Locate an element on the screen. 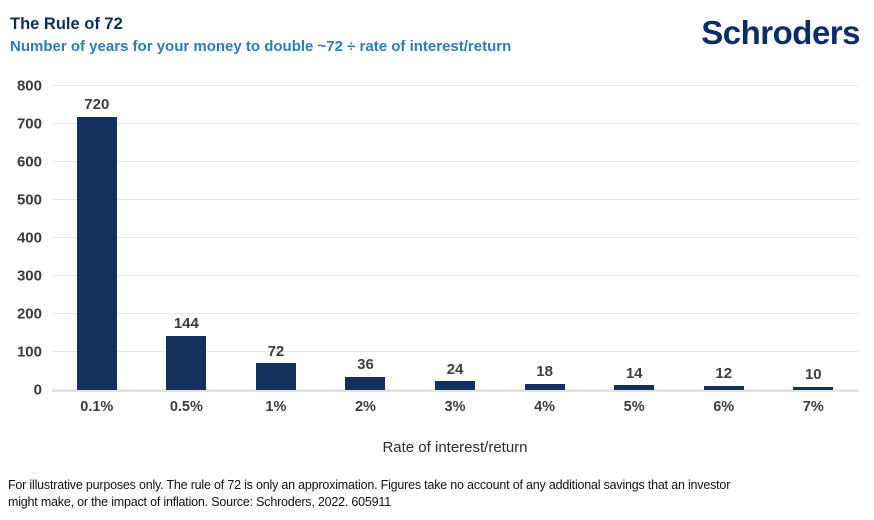 Image resolution: width=874 pixels, height=520 pixels. bar-value-label: 24 is located at coordinates (455, 369).